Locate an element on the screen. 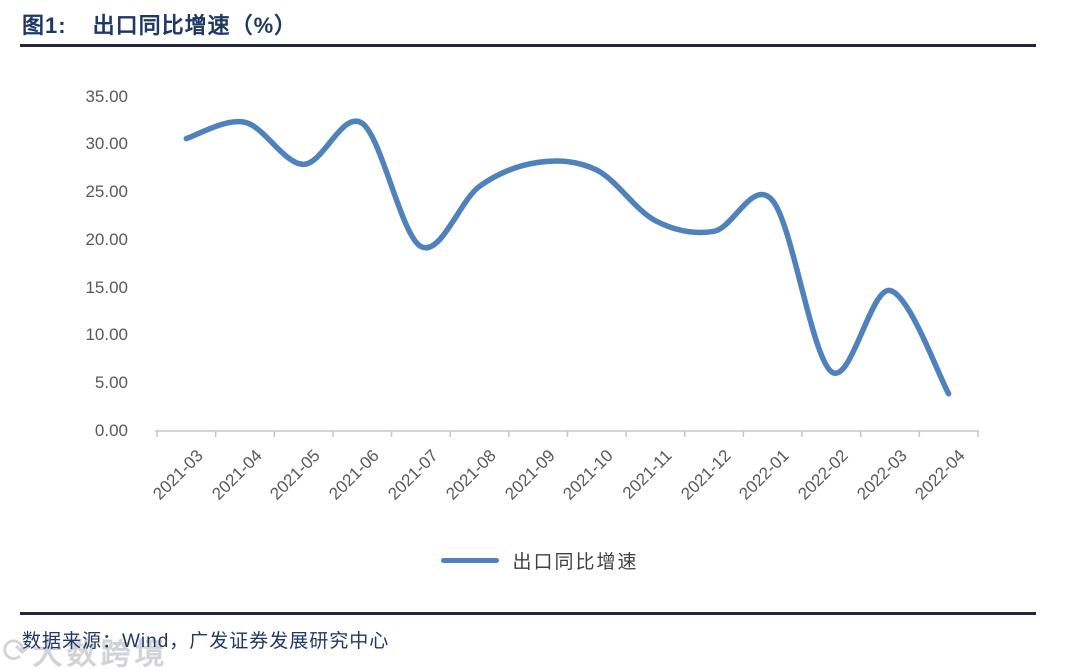 The width and height of the screenshot is (1080, 669). x-axis-tick-label: 2021-10 is located at coordinates (588, 475).